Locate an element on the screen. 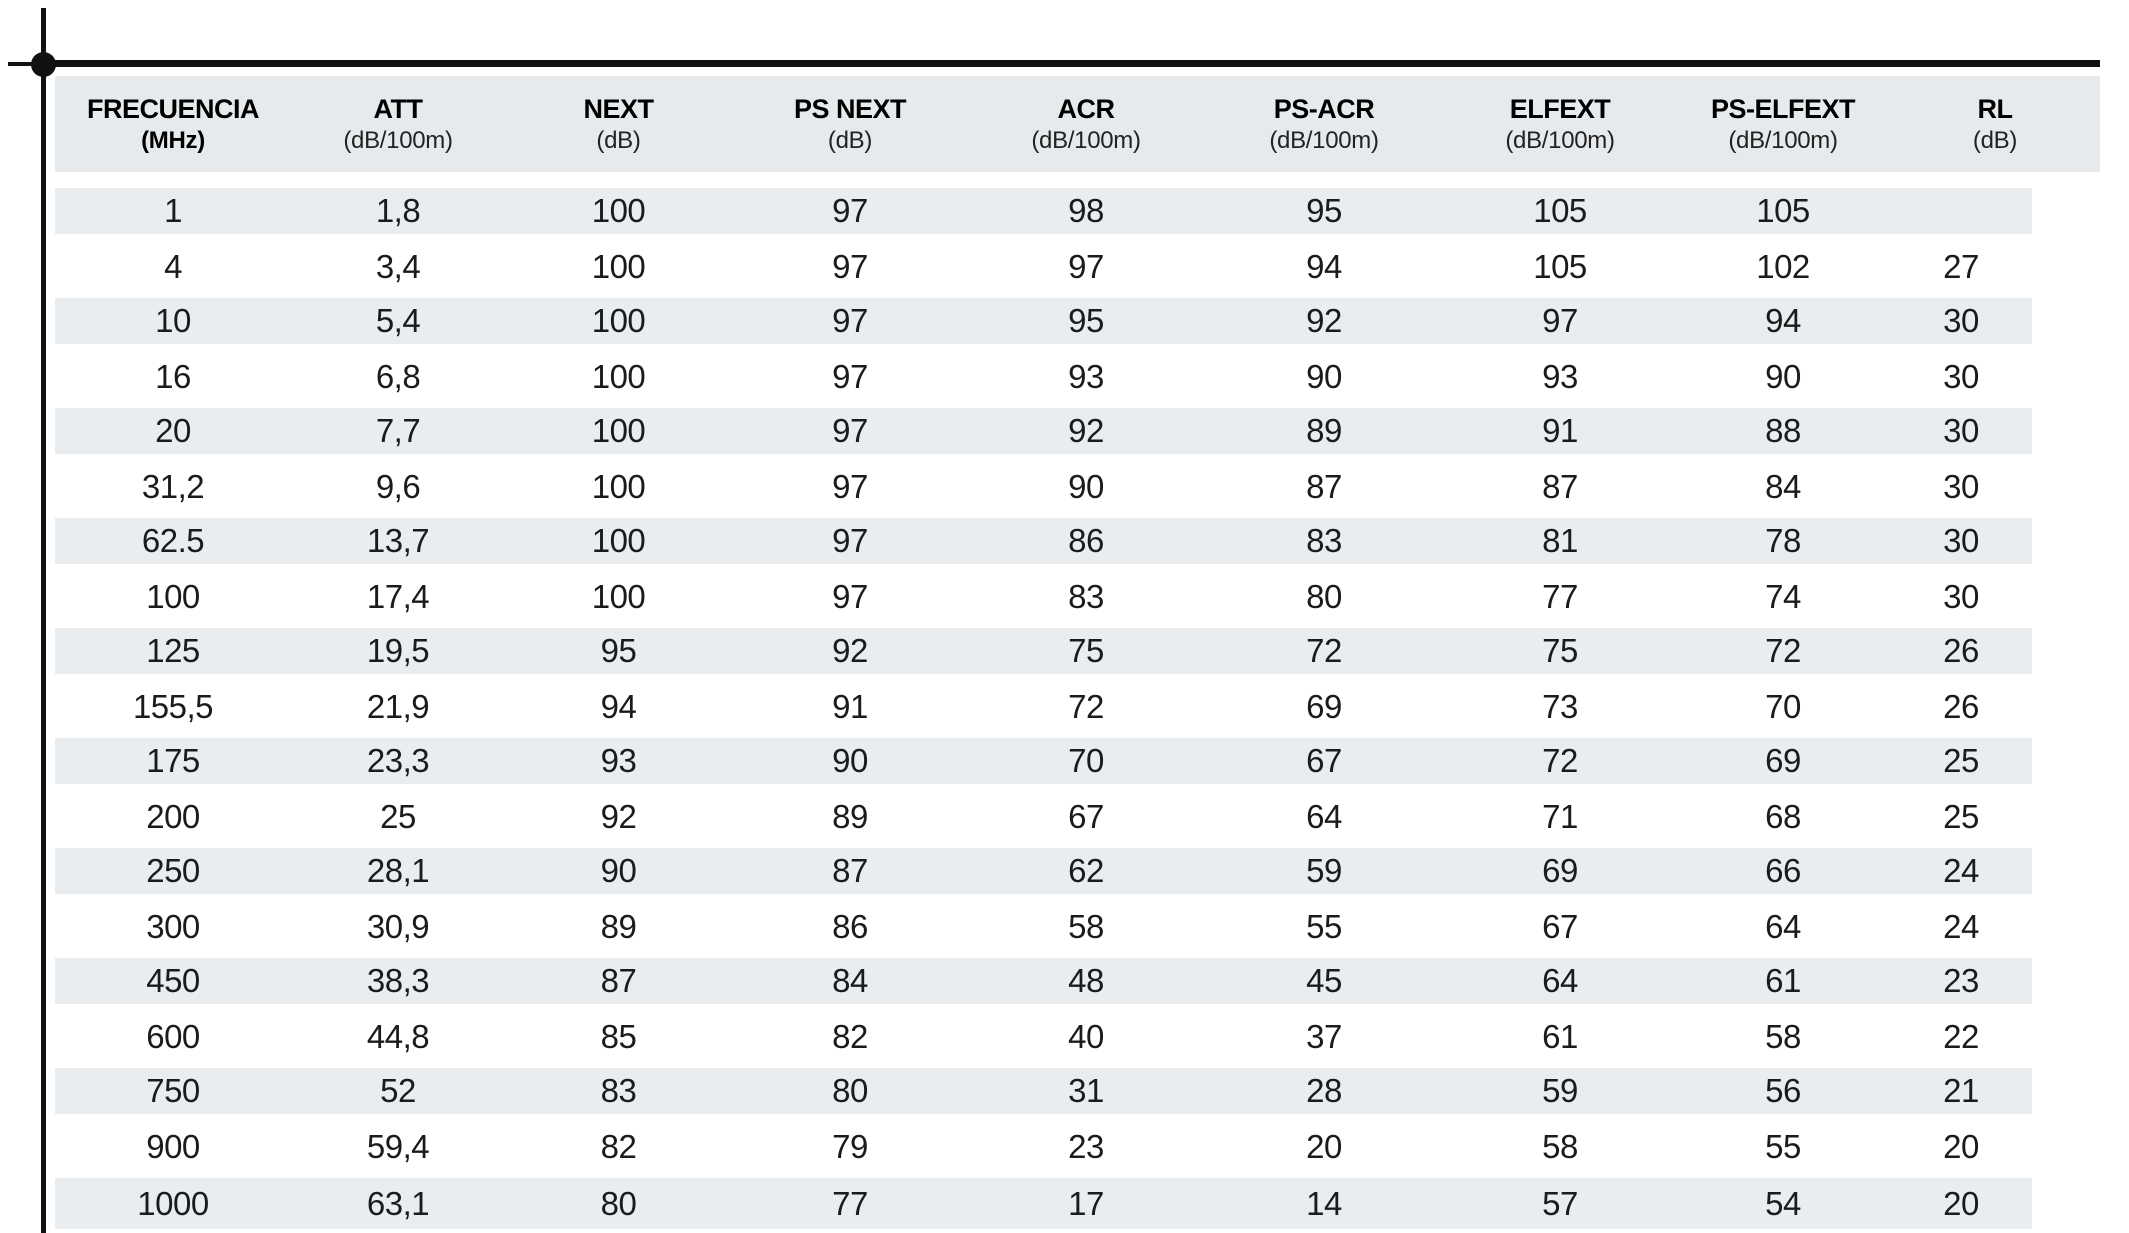 The height and width of the screenshot is (1233, 2129). column-header-acr: ACR (dB/100m) is located at coordinates (1086, 124).